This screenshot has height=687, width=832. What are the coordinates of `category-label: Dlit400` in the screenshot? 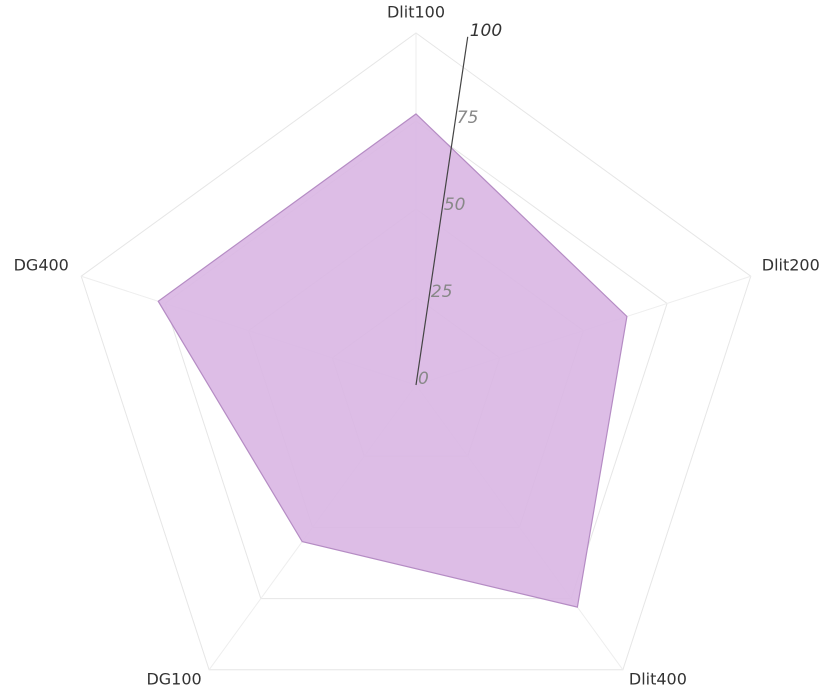 It's located at (658, 678).